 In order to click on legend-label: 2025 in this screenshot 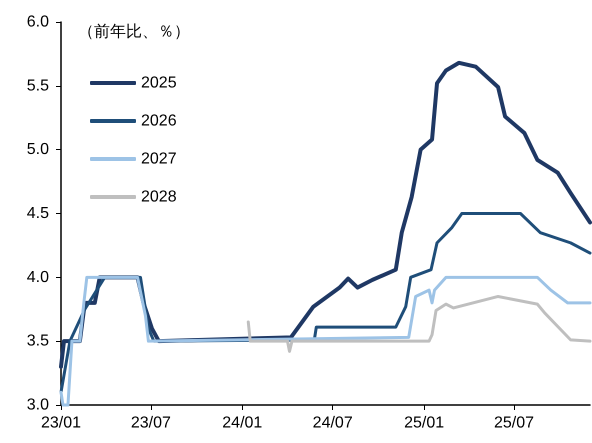, I will do `click(159, 83)`.